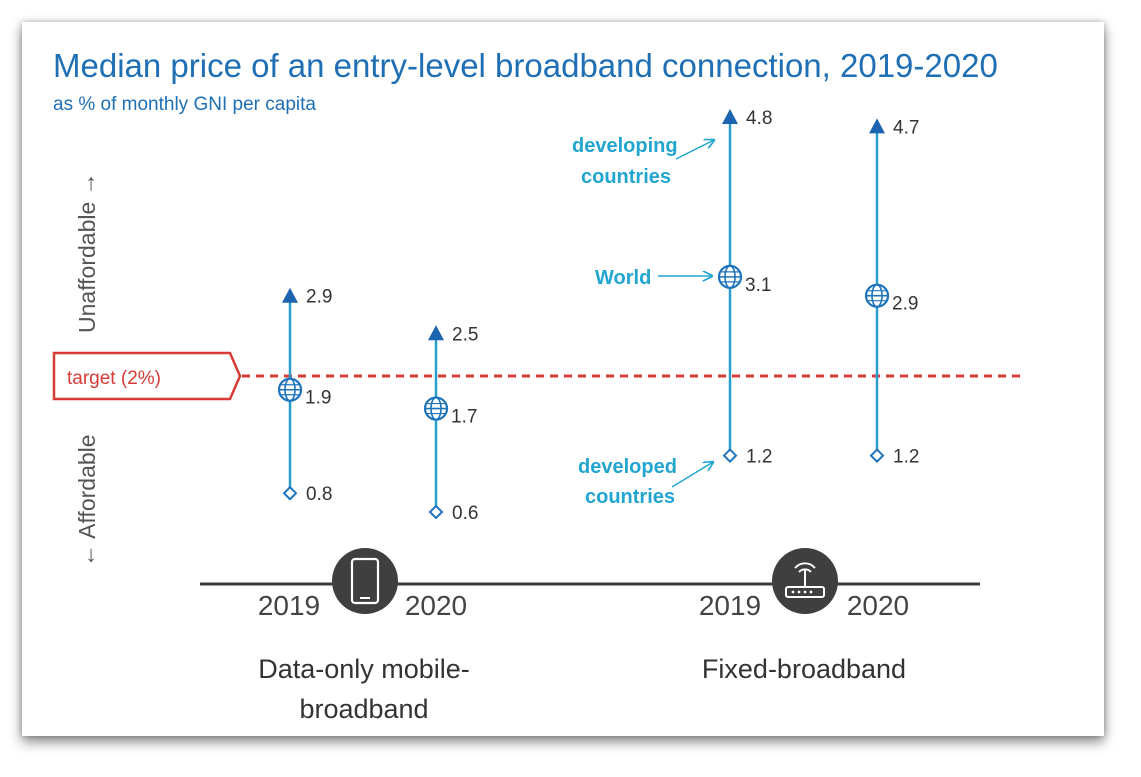 The width and height of the screenshot is (1141, 777). Describe the element at coordinates (436, 333) in the screenshot. I see `developing-marker-mobile-2020` at that location.